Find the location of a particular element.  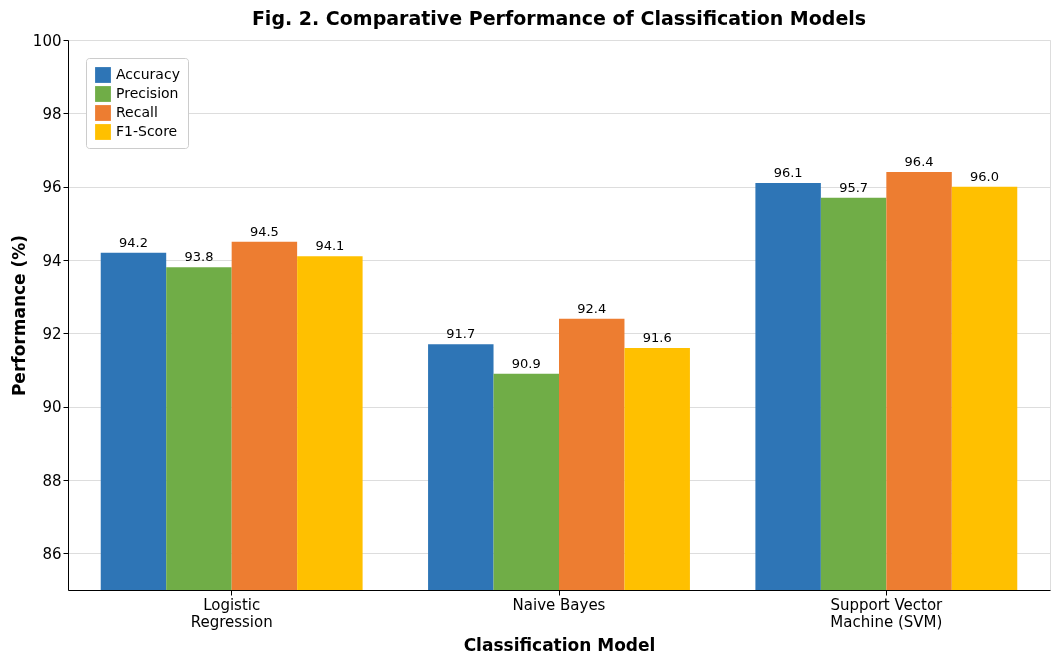

data-label: 91.6 is located at coordinates (657, 337).